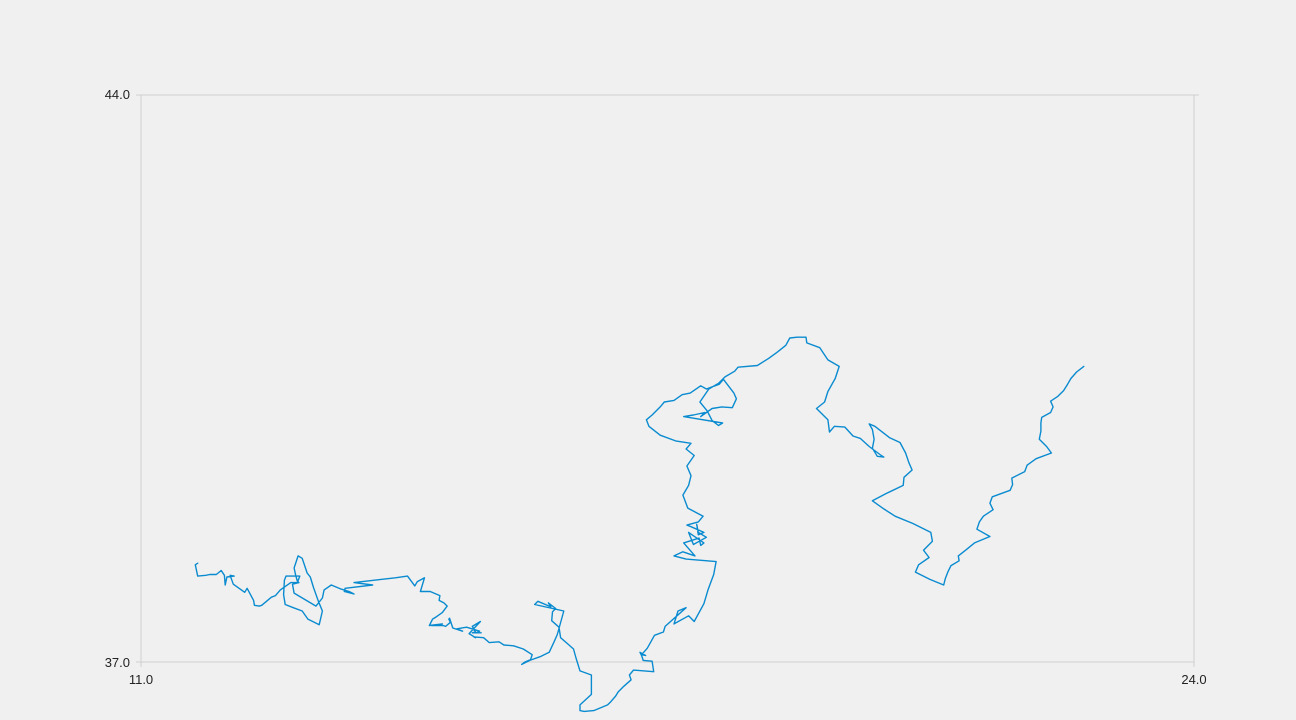 The image size is (1296, 720). What do you see at coordinates (117, 662) in the screenshot?
I see `y-tick-label-bottom: 37.0` at bounding box center [117, 662].